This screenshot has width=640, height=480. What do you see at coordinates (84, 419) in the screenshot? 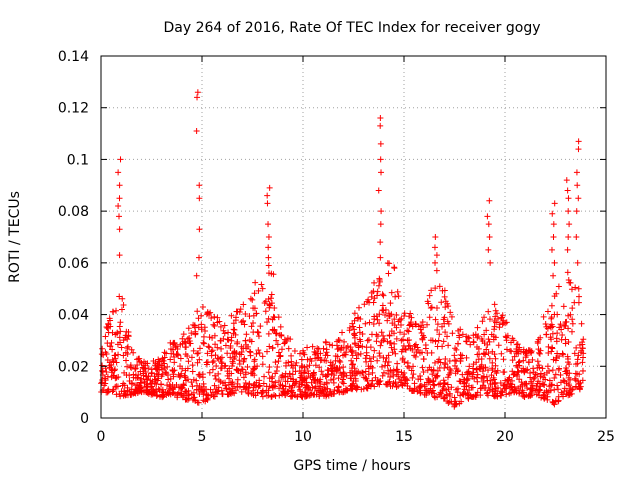
I see `y-tick-label: 0` at bounding box center [84, 419].